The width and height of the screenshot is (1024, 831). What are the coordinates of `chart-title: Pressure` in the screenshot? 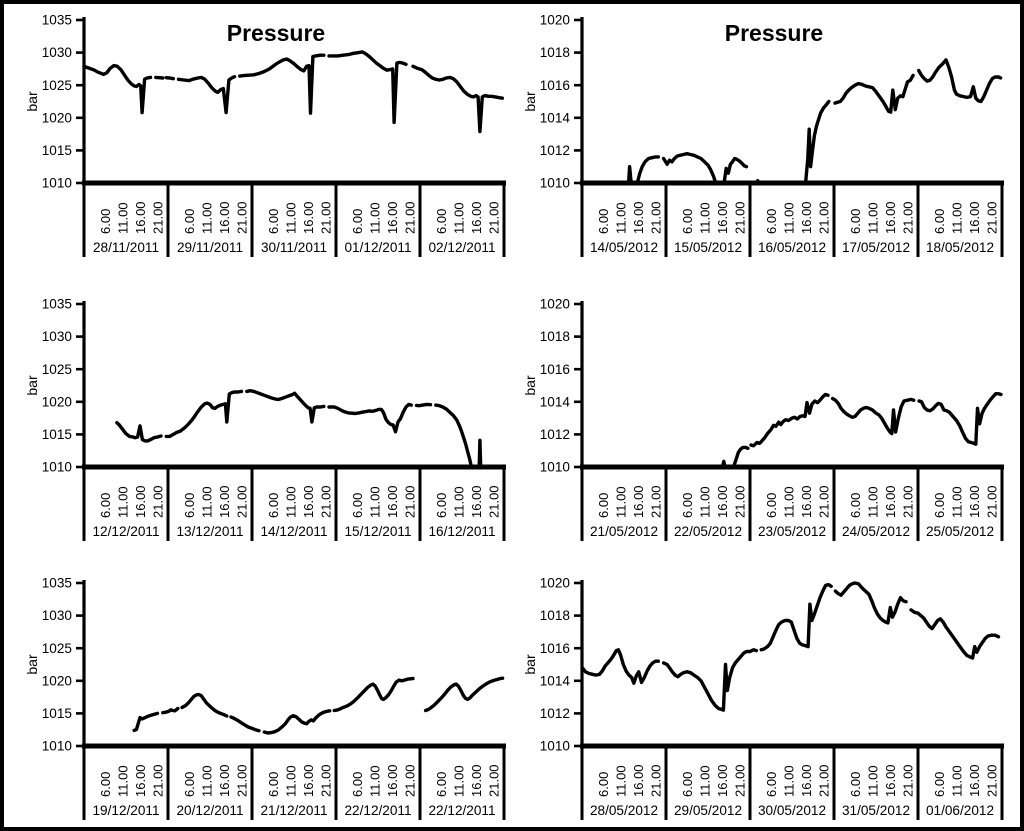 It's located at (276, 33).